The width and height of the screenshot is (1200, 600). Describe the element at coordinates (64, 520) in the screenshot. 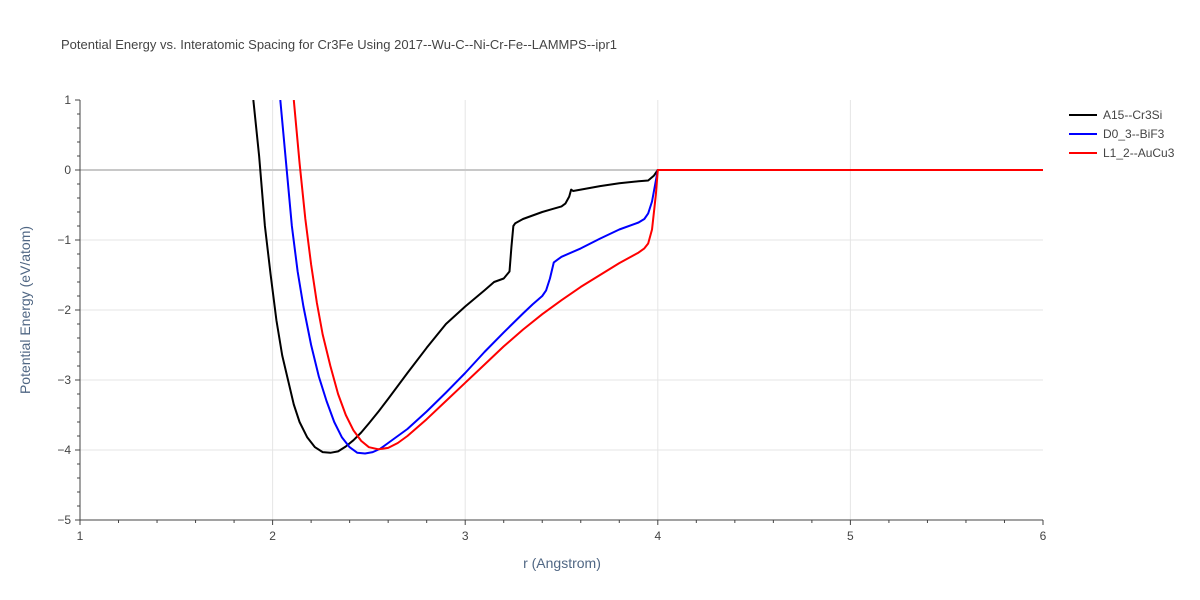

I see `y-tick-label: −5` at that location.